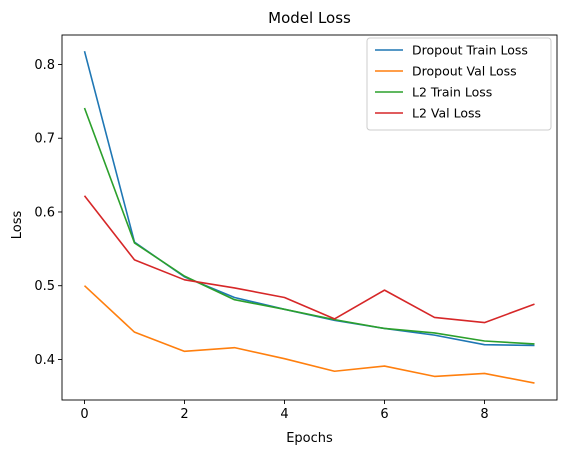  Describe the element at coordinates (309, 18) in the screenshot. I see `chart-title: Model Loss` at that location.